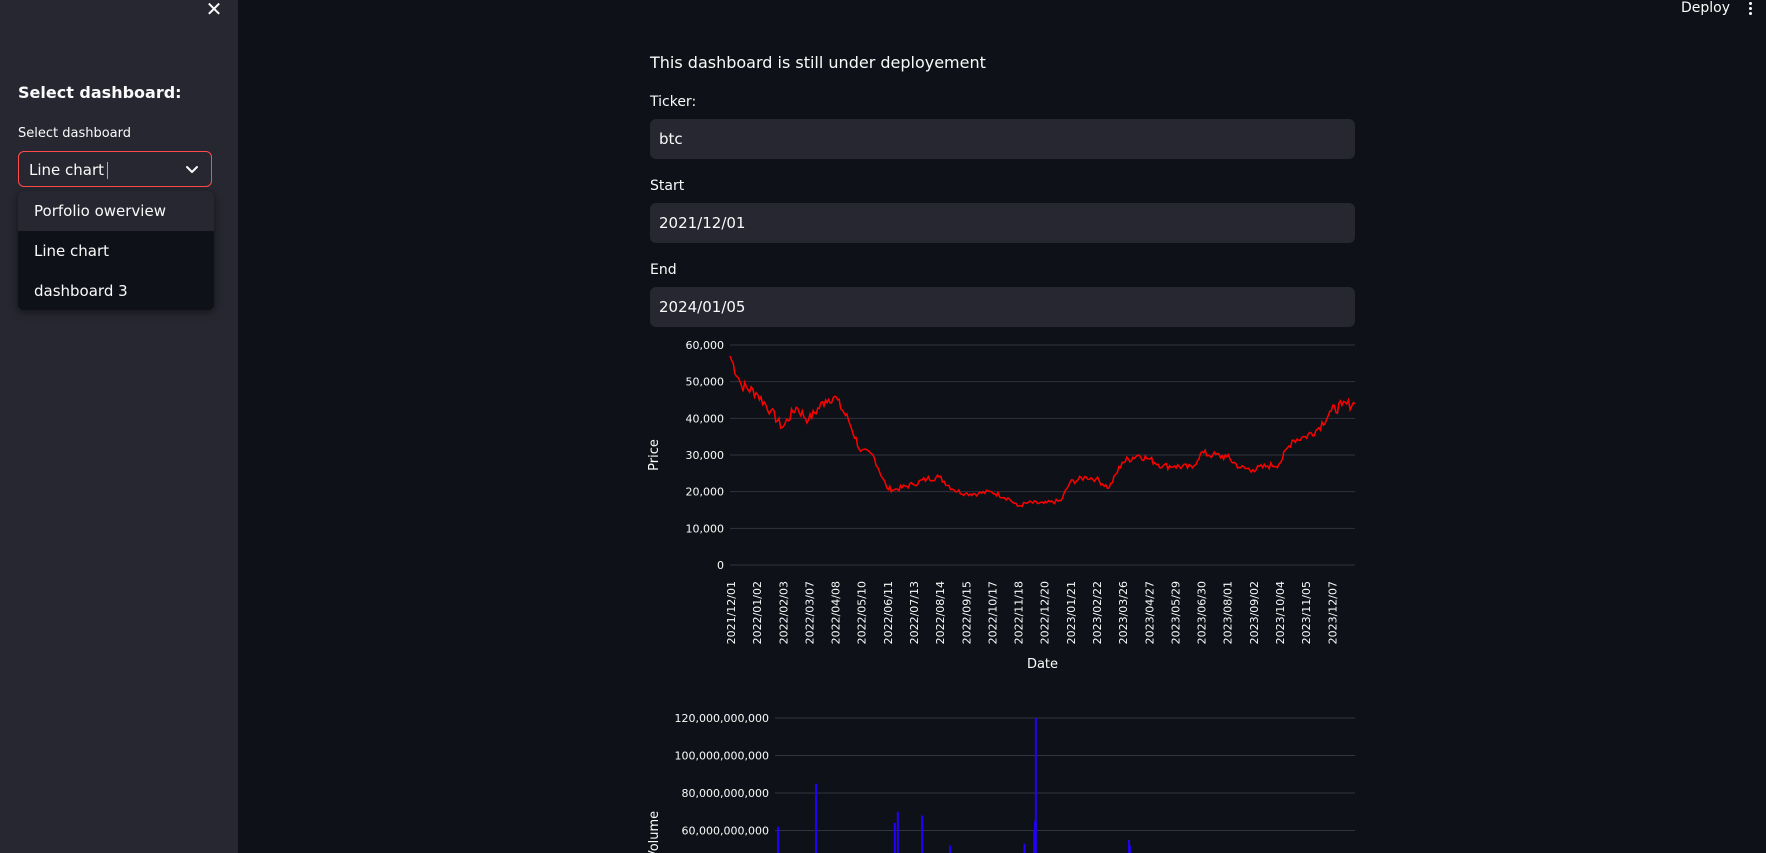 The height and width of the screenshot is (853, 1766). I want to click on price-x-tick-label: 2022/01/02, so click(757, 612).